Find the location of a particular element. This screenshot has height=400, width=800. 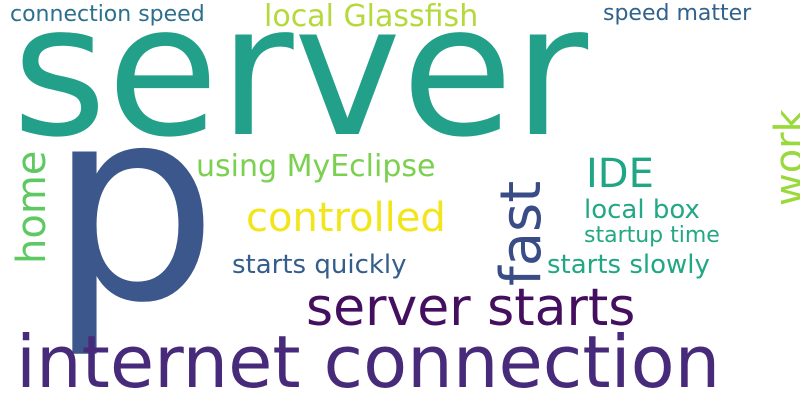

word-ide: IDE is located at coordinates (620, 174).